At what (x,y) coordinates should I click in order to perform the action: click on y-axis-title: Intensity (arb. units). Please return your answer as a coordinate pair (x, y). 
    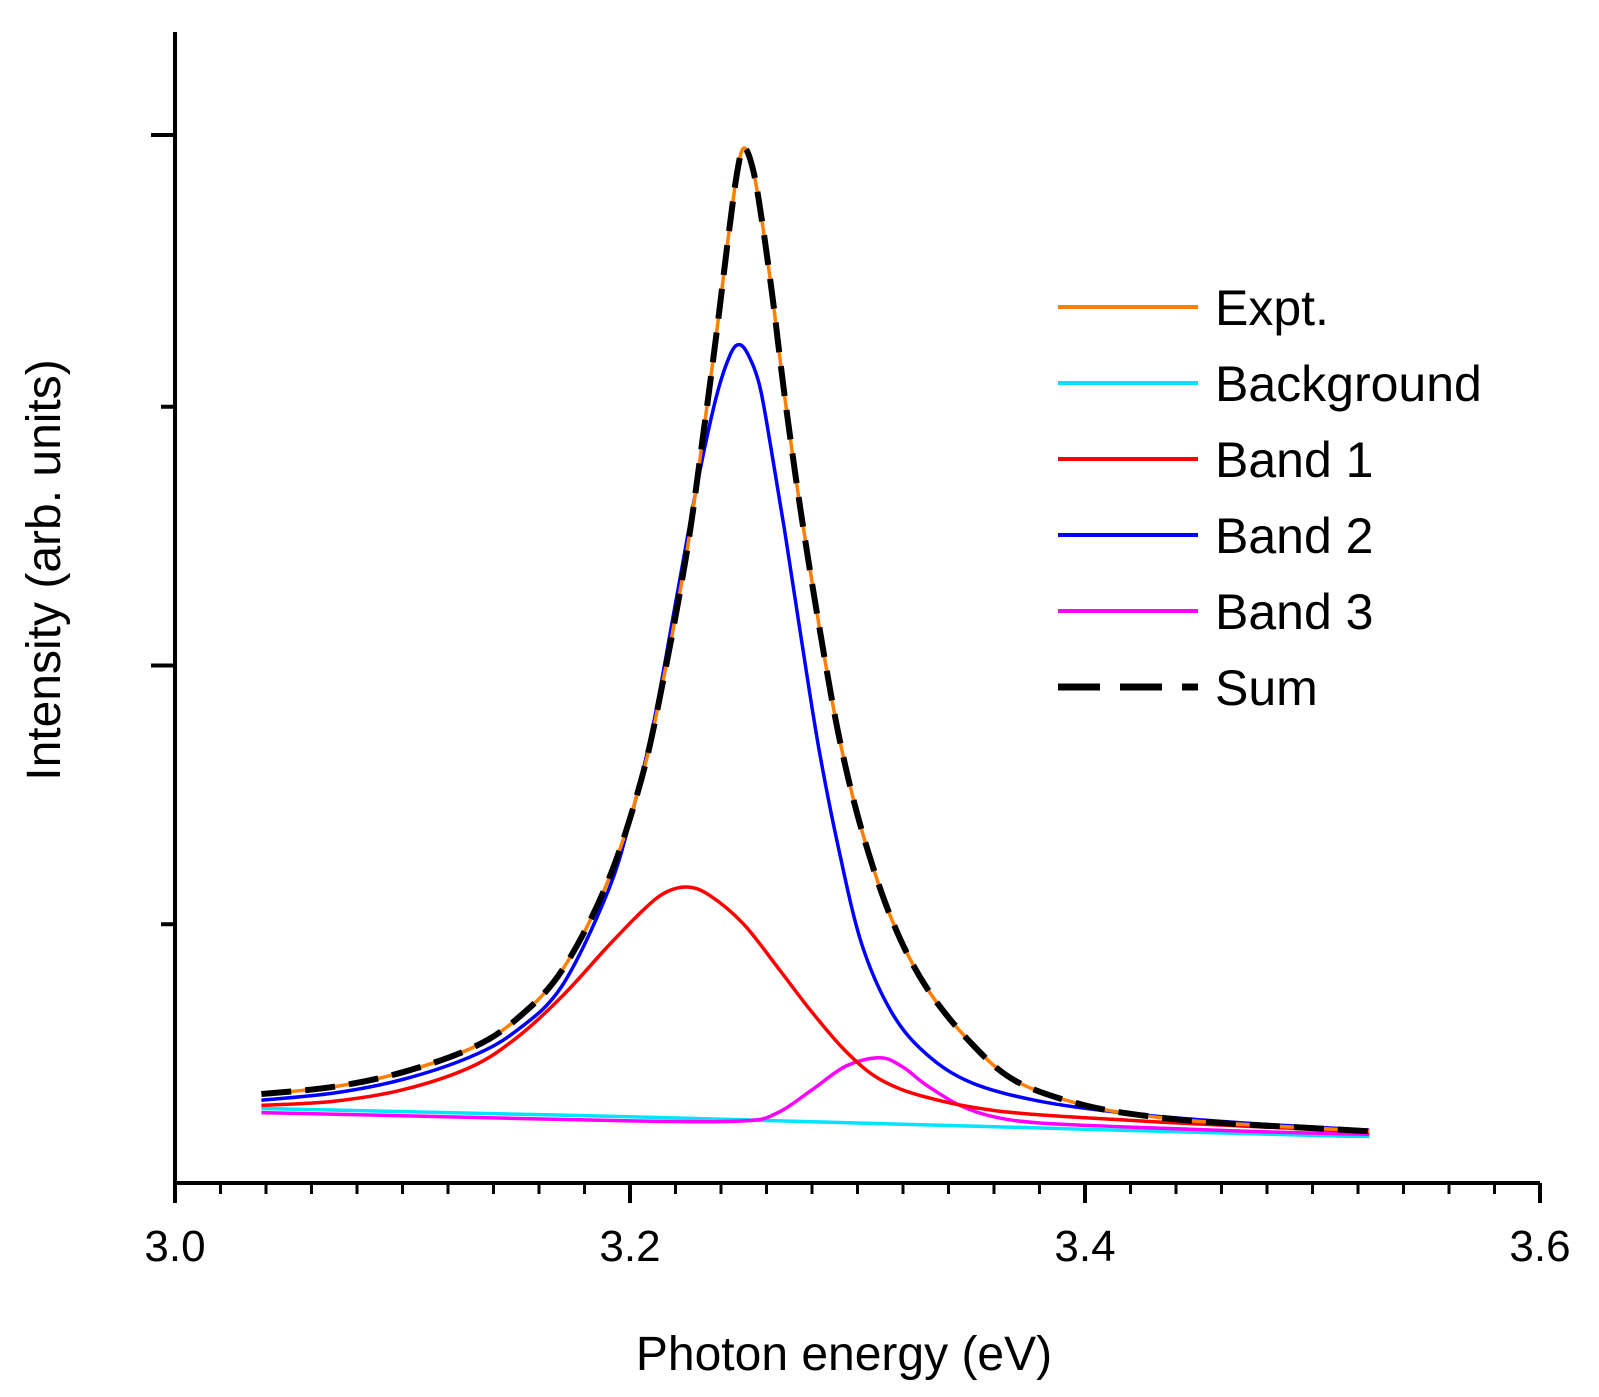
    Looking at the image, I should click on (44, 570).